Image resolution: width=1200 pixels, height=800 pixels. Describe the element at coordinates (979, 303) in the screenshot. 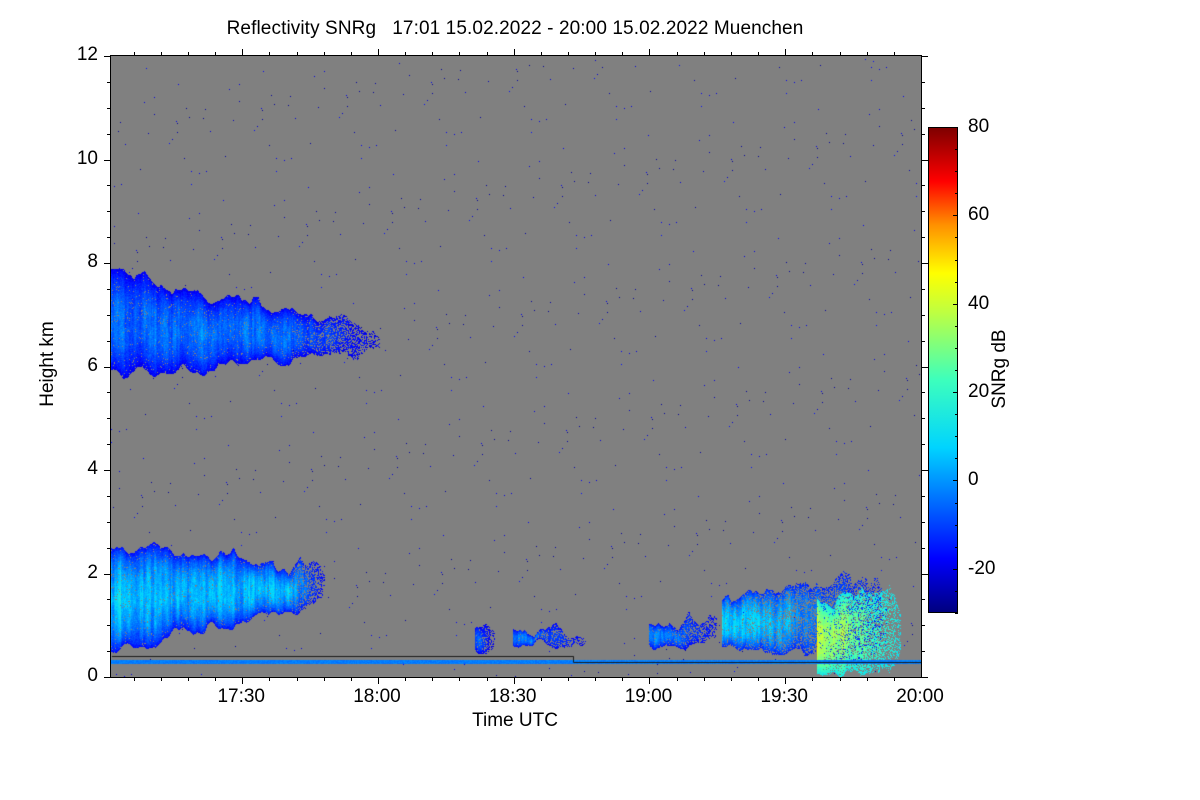

I see `colorbar-tick-label: 40` at that location.